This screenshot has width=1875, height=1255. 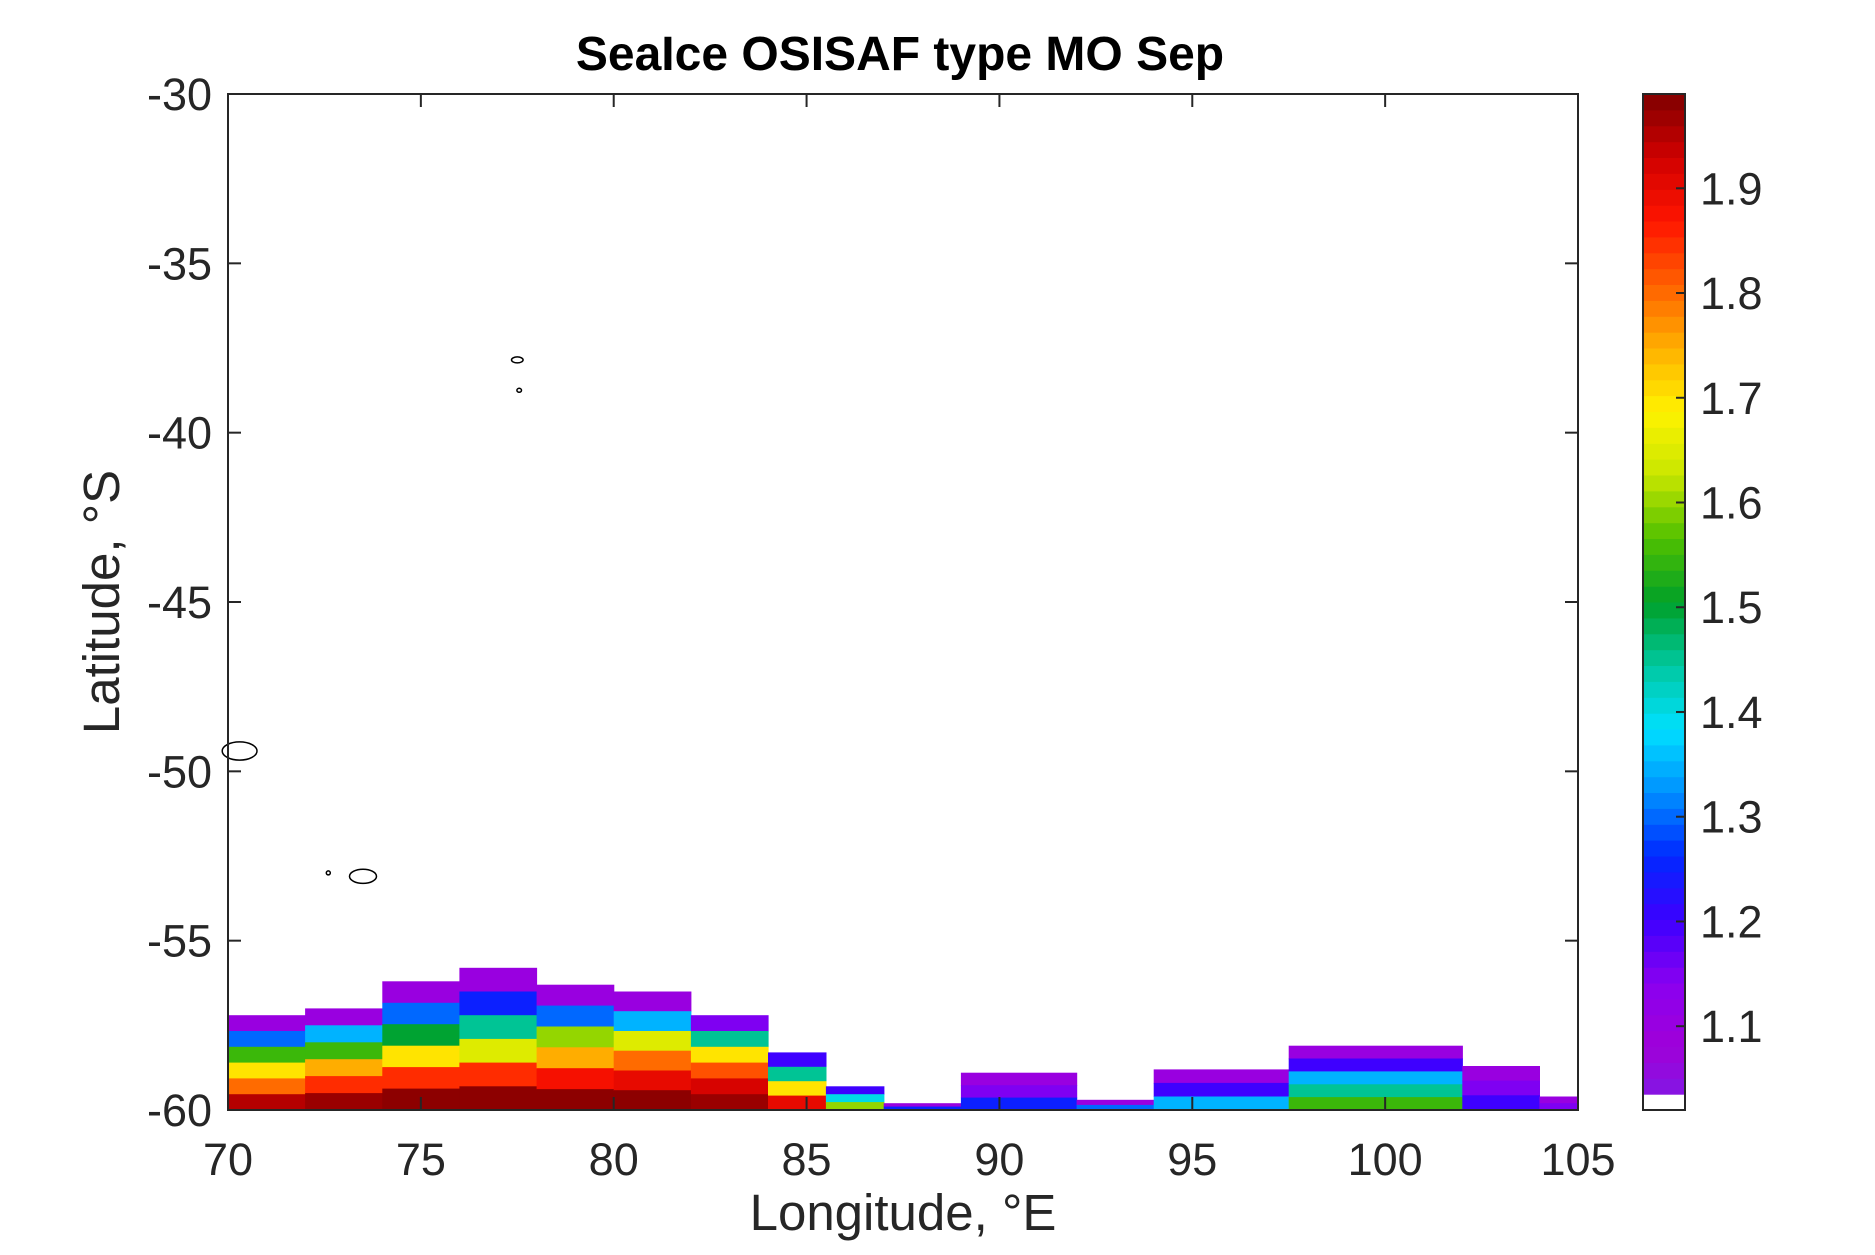 I want to click on x-tick-label: 90, so click(x=999, y=1159).